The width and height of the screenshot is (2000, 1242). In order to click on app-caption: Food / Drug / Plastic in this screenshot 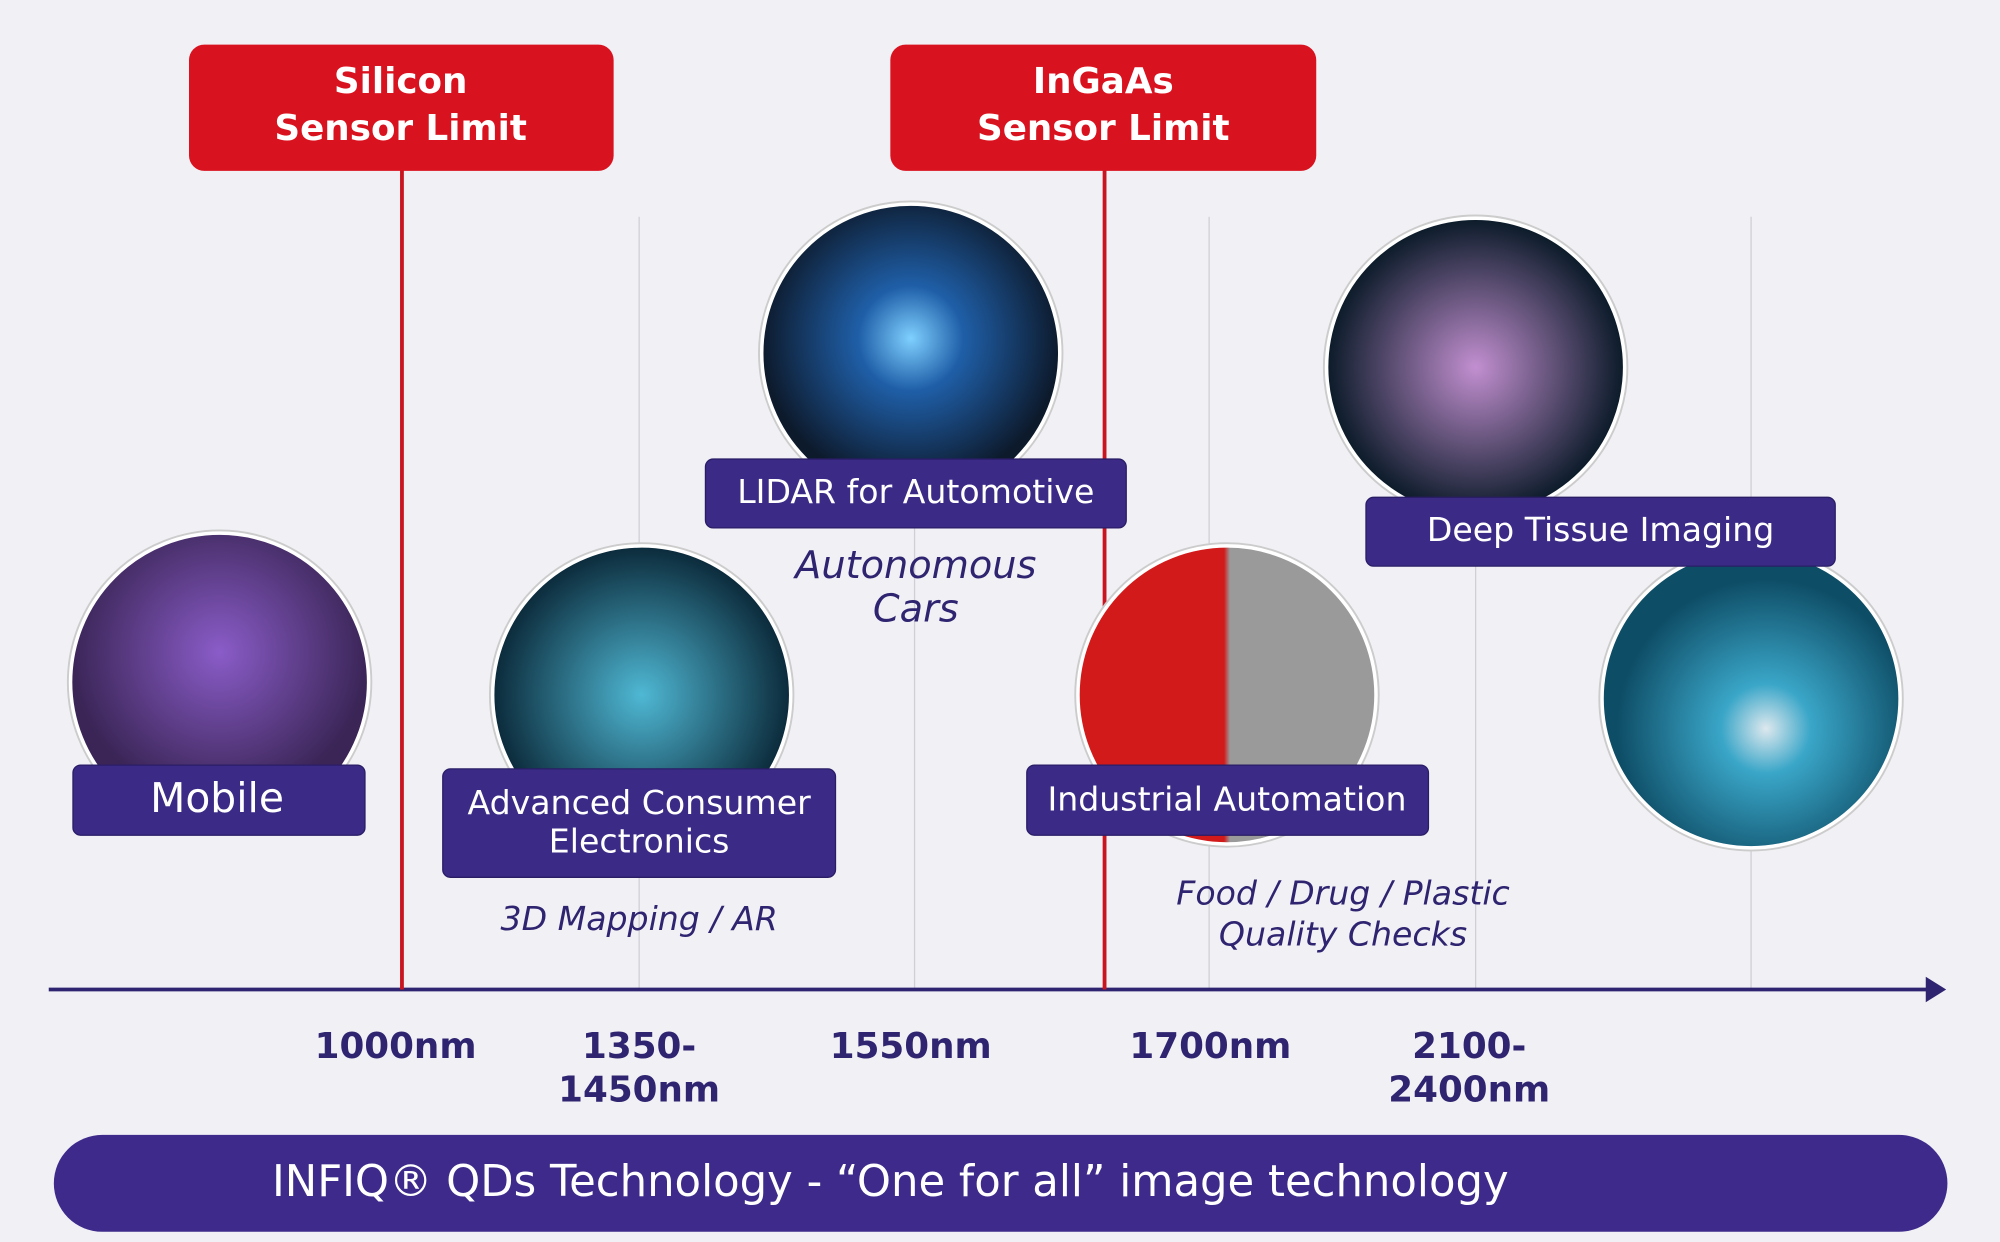, I will do `click(1343, 893)`.